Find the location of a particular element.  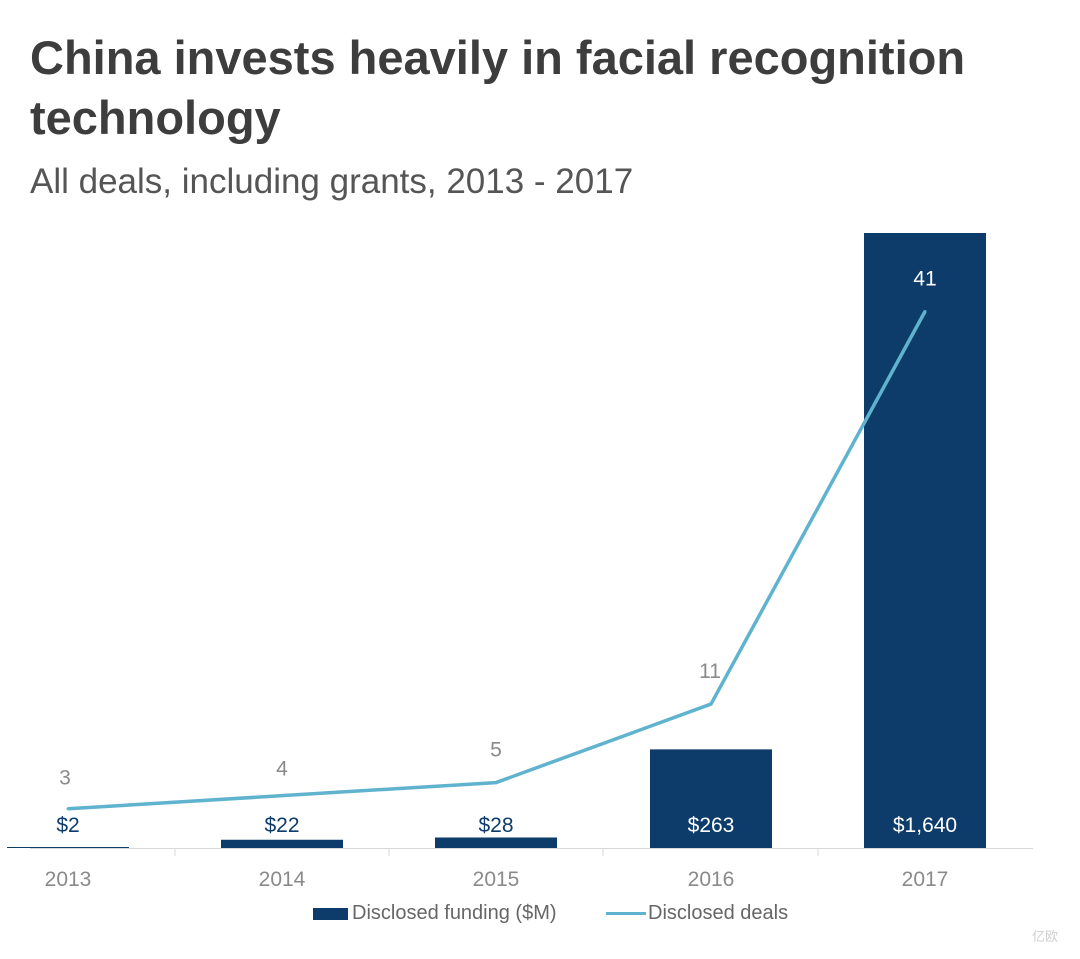

bar-label-funding-2014: $22 is located at coordinates (281, 825).